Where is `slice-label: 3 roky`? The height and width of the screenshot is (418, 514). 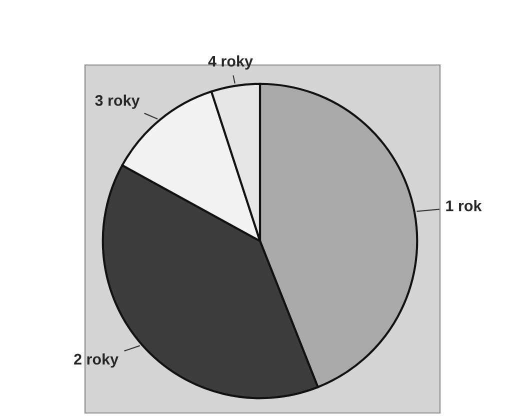
slice-label: 3 roky is located at coordinates (117, 101).